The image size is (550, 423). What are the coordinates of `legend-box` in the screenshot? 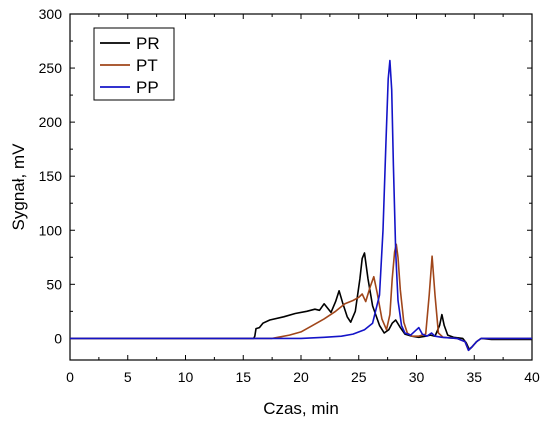 It's located at (134, 64).